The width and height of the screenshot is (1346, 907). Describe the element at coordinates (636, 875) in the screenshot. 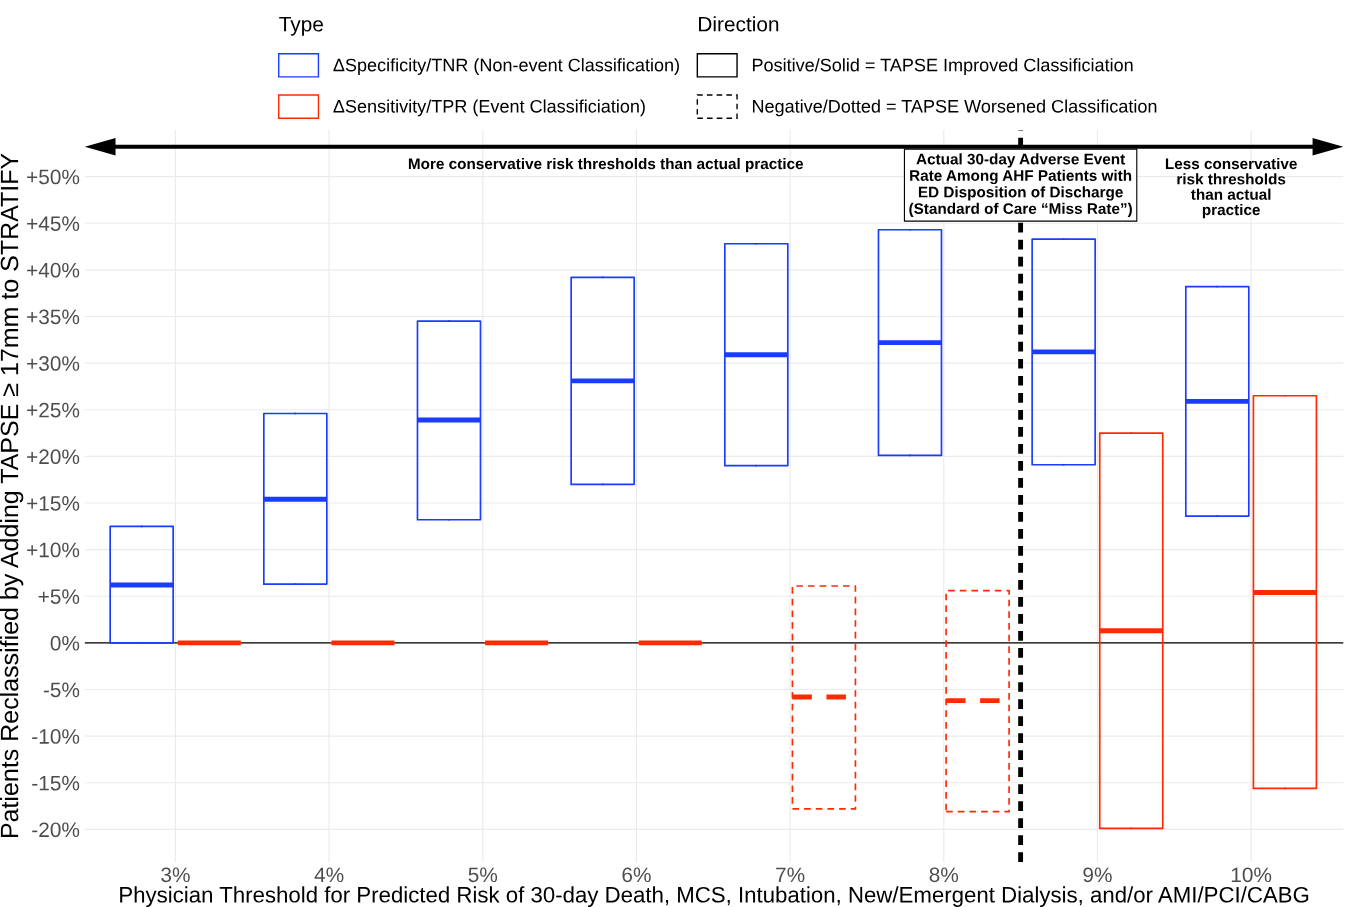

I see `x-tick-label: 6%` at that location.